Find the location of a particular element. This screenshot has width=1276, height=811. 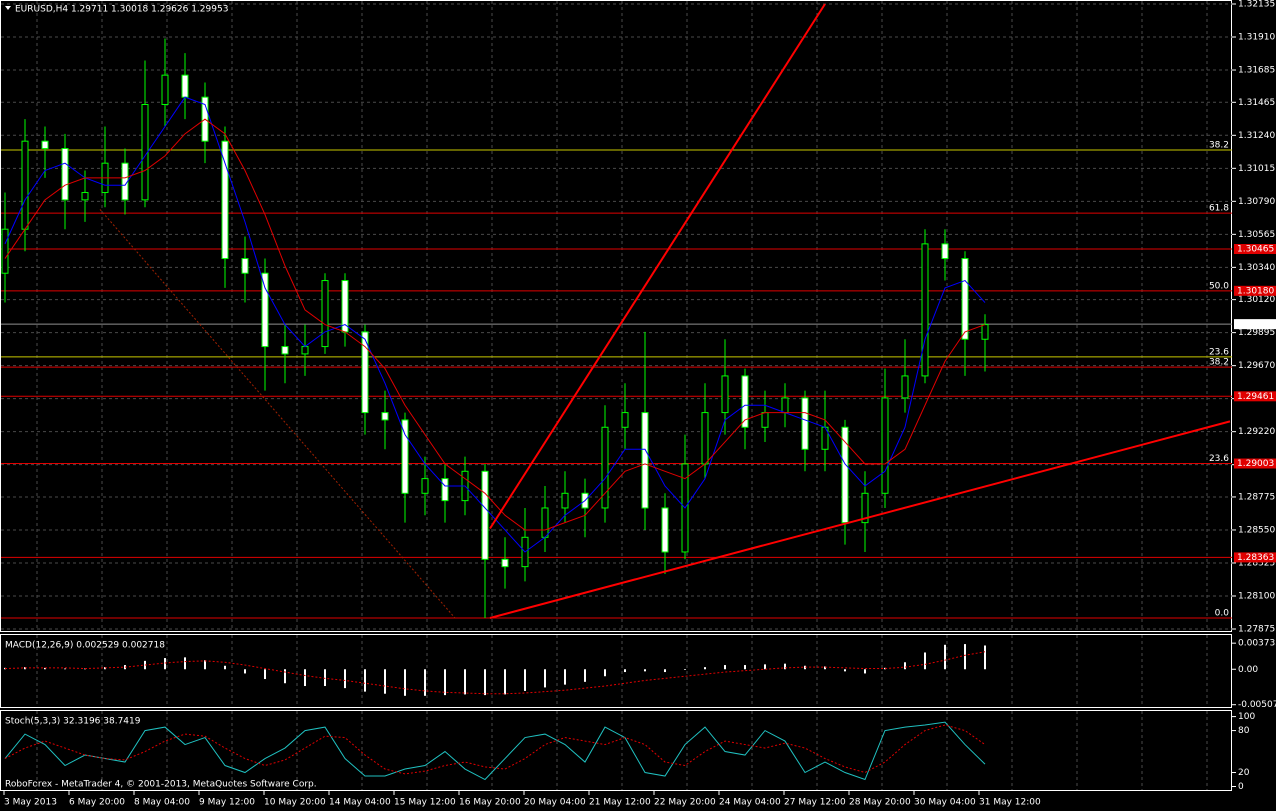

x-tick-label: 30 May 04:00 is located at coordinates (945, 803).